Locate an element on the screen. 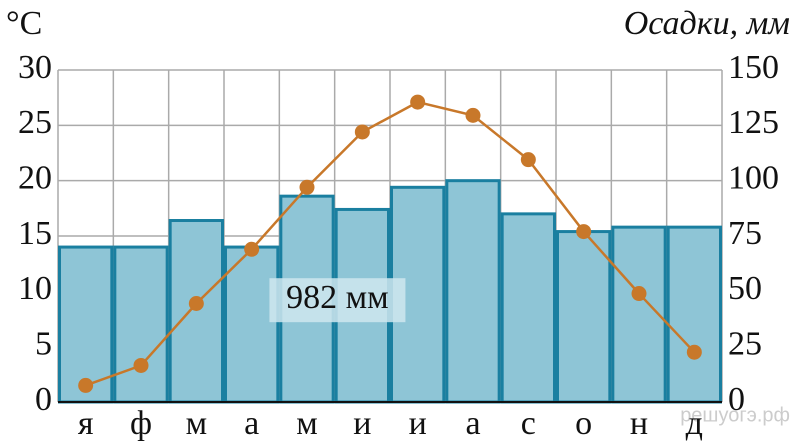 The image size is (798, 445). y2-tick-label: 150 is located at coordinates (753, 67).